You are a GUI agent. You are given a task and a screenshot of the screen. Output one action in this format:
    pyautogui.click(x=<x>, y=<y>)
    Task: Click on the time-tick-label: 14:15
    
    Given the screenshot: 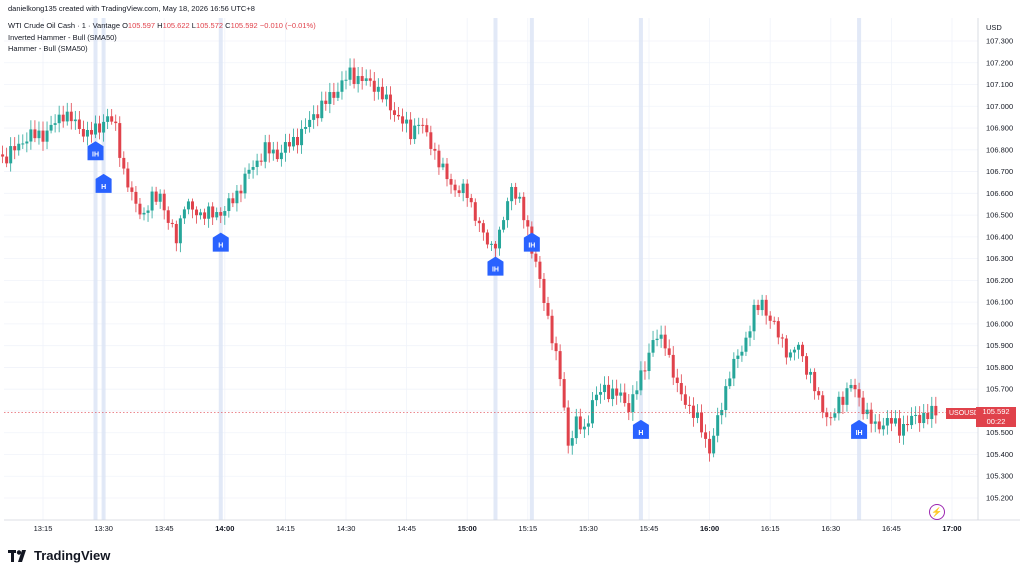 What is the action you would take?
    pyautogui.click(x=285, y=528)
    